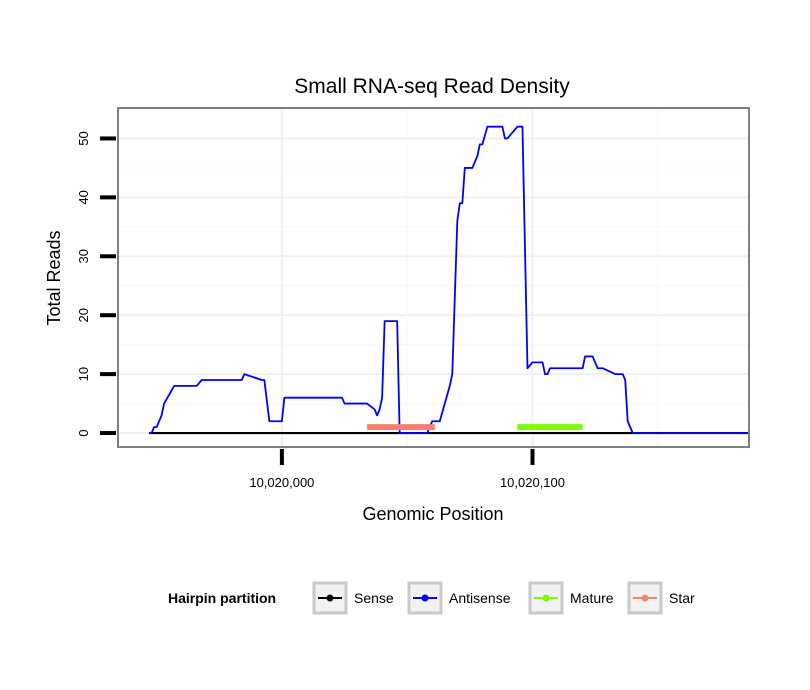  Describe the element at coordinates (83, 256) in the screenshot. I see `y-tick-label-30: 30` at that location.